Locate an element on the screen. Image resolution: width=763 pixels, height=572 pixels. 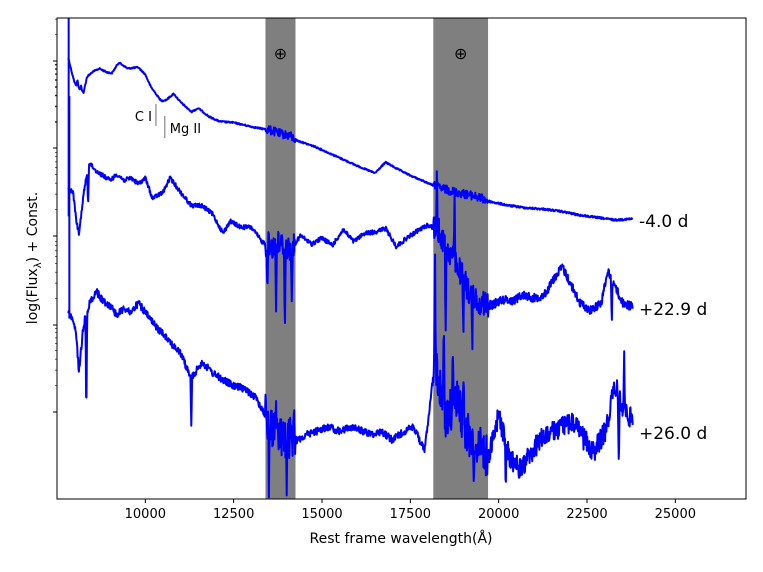
epoch-label: +26.0 d is located at coordinates (673, 434).